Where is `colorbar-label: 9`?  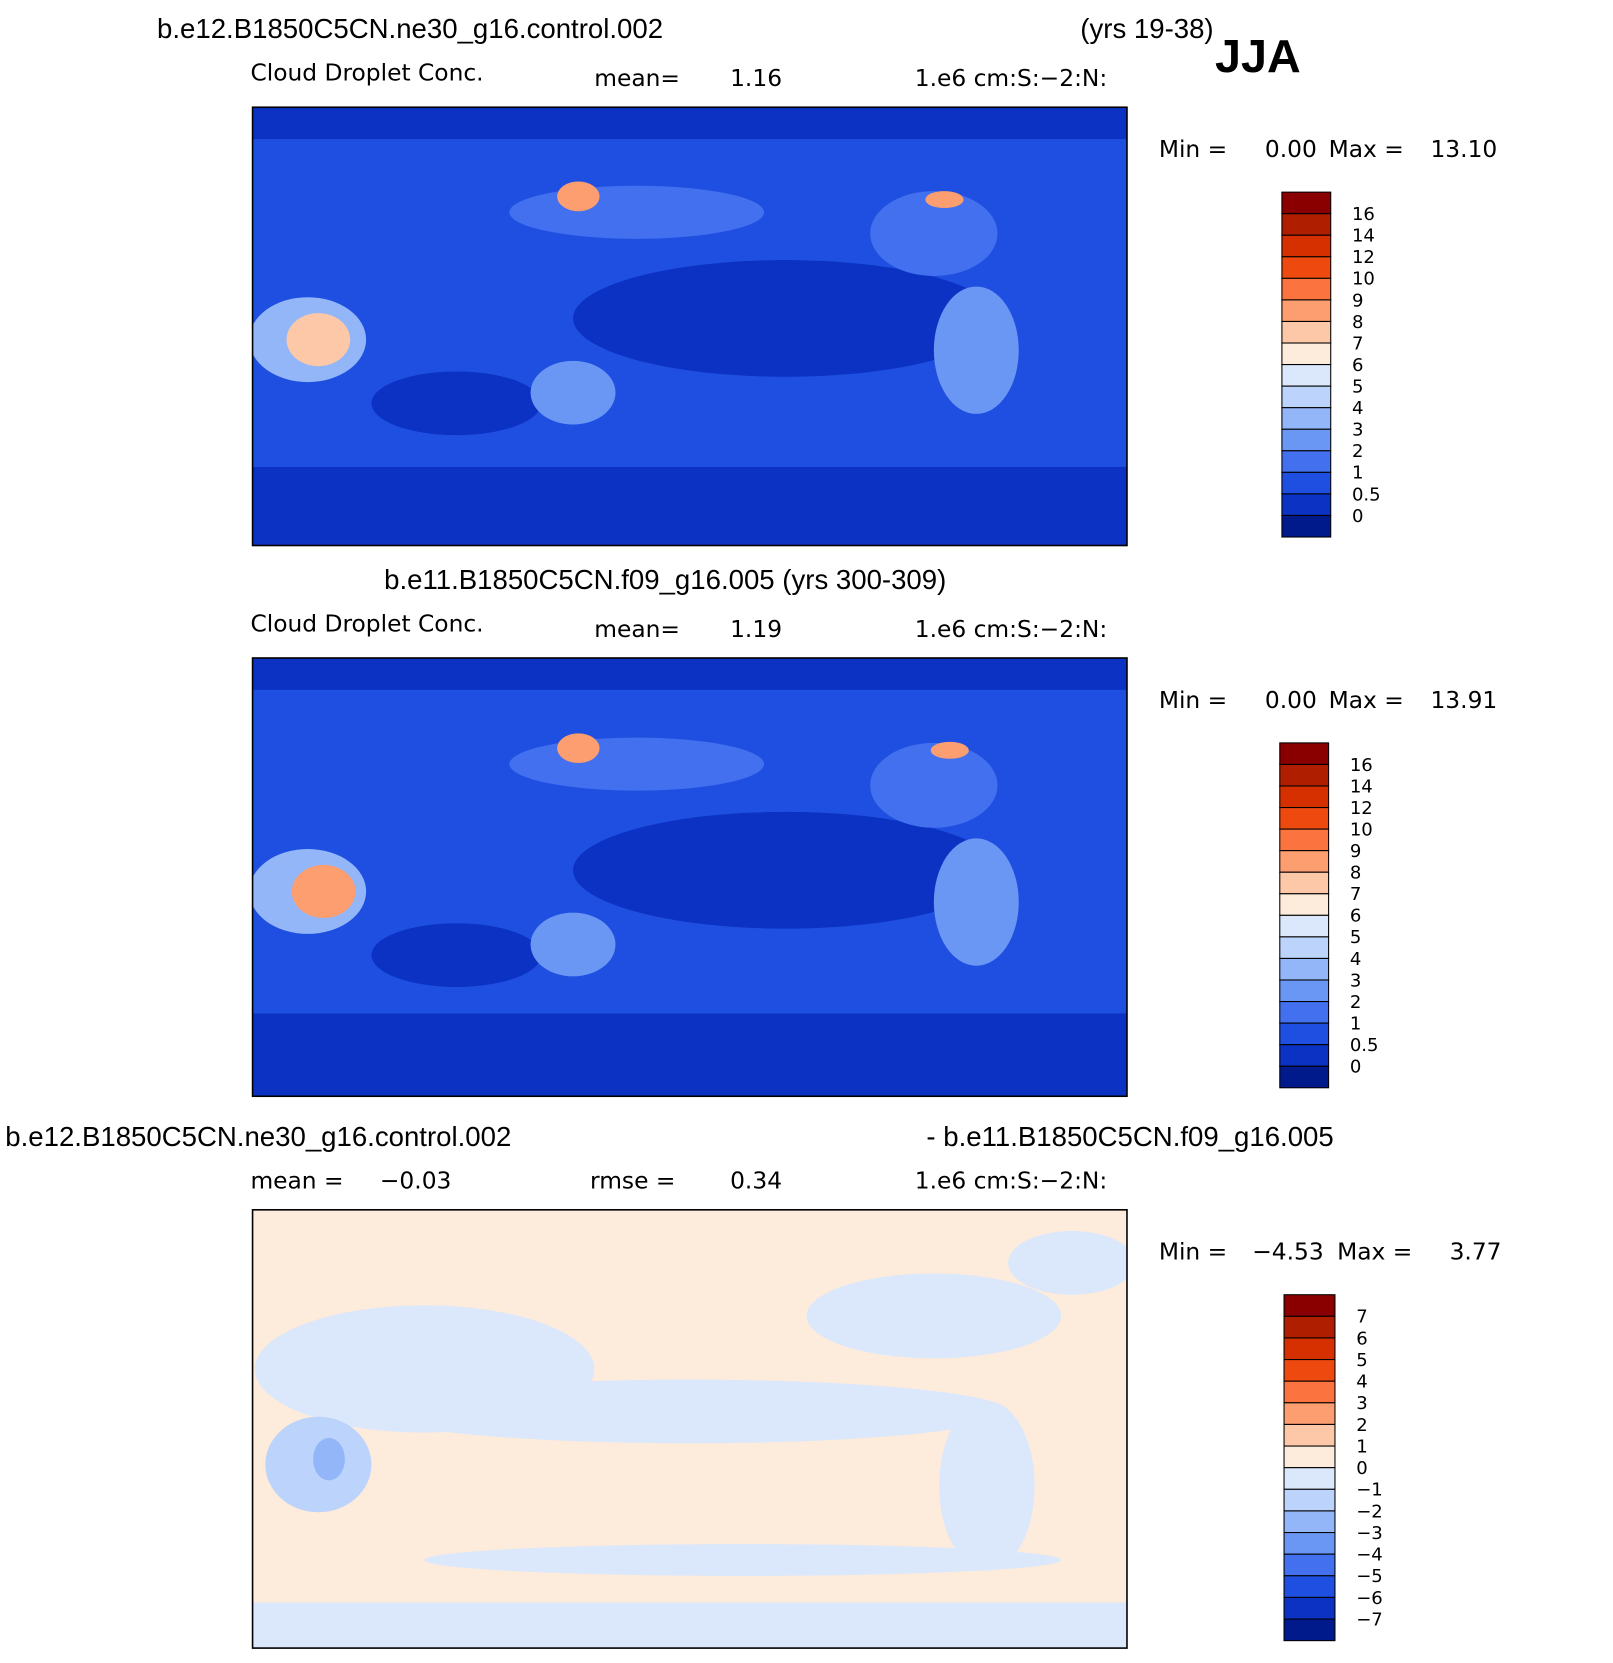
colorbar-label: 9 is located at coordinates (1355, 851).